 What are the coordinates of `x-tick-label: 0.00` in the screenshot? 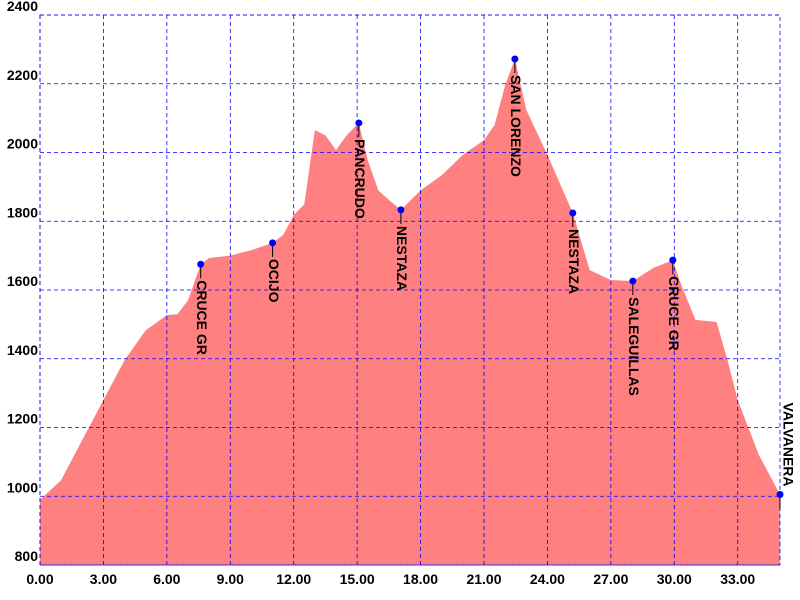 It's located at (39, 579).